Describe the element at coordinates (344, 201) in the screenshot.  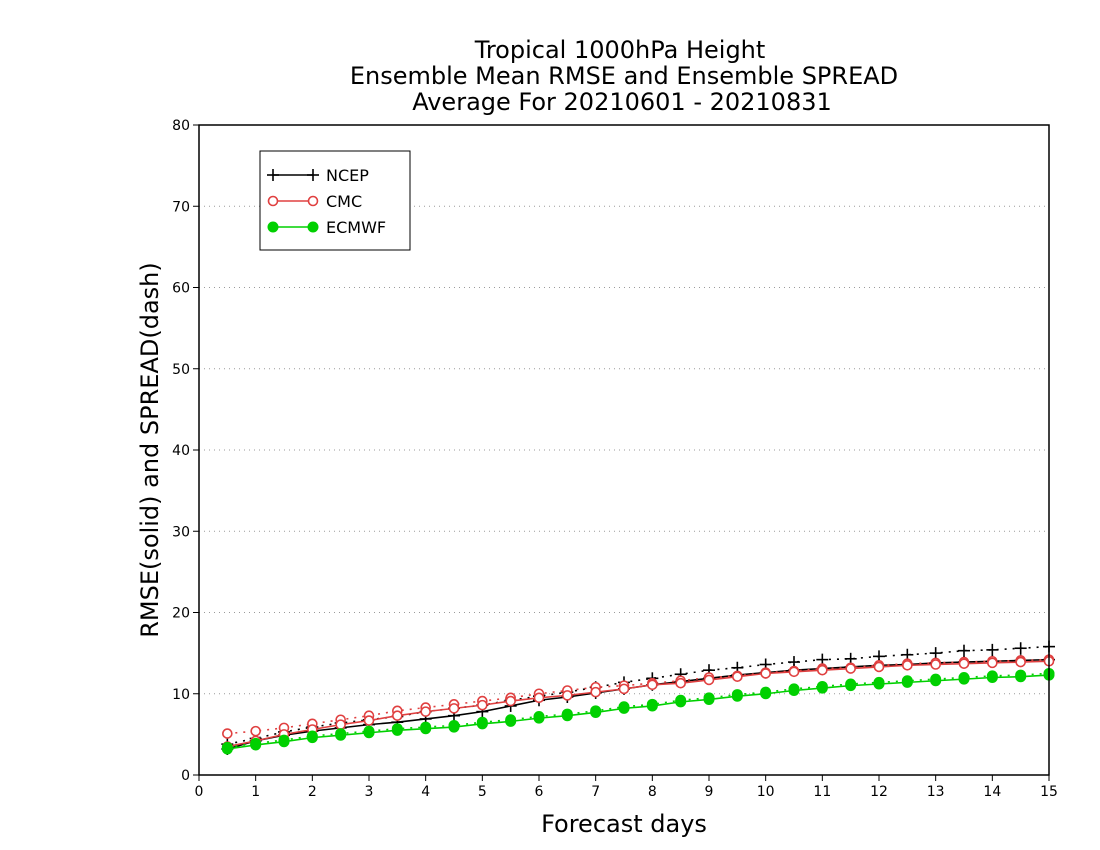
I see `legend-label-cmc: CMC` at that location.